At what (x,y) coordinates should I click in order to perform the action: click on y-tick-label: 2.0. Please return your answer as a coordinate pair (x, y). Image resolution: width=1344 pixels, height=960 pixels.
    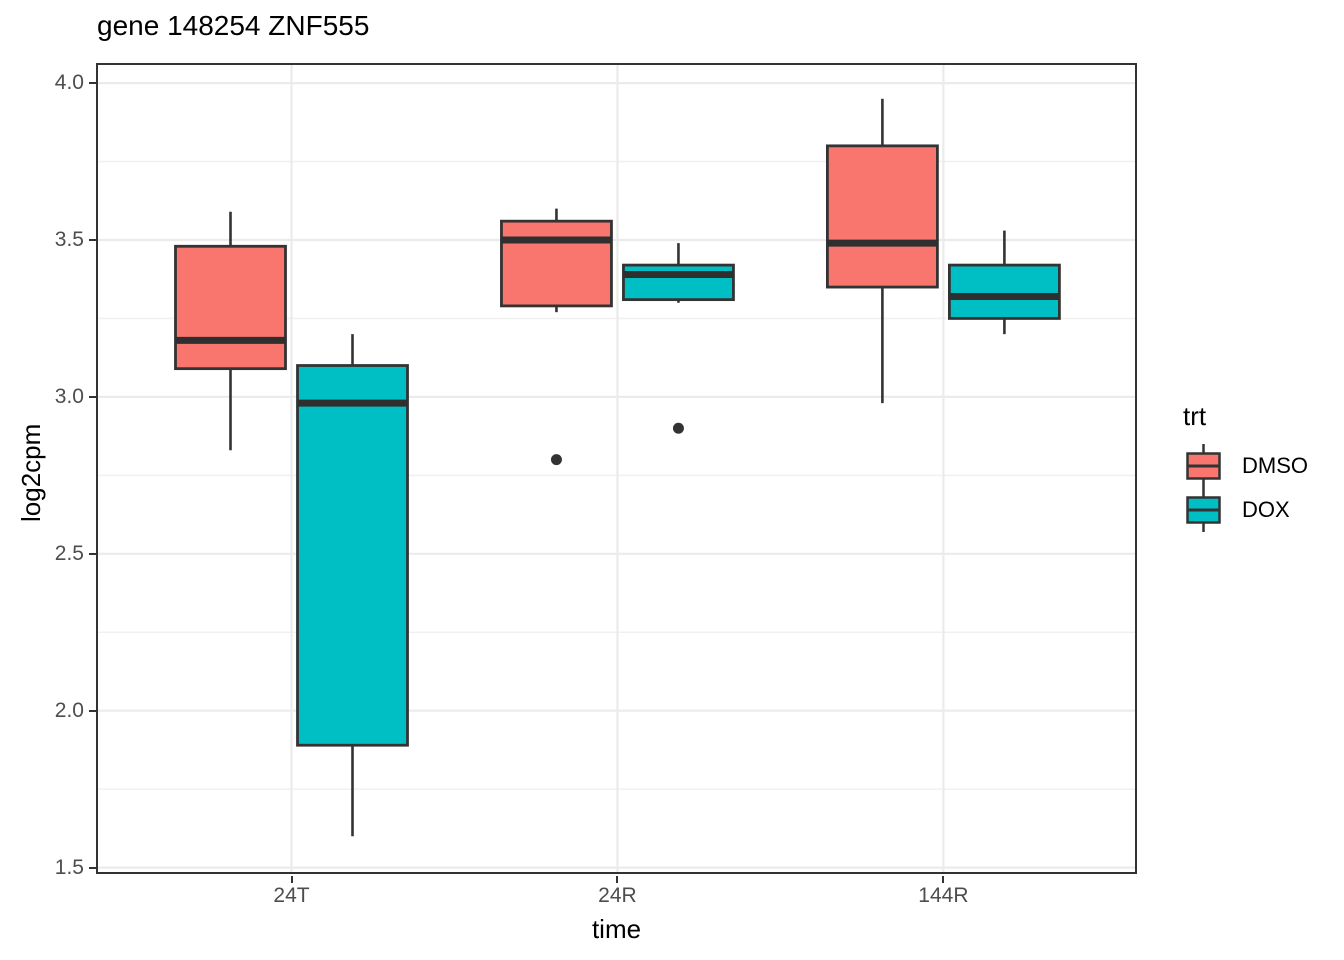
    Looking at the image, I should click on (69, 710).